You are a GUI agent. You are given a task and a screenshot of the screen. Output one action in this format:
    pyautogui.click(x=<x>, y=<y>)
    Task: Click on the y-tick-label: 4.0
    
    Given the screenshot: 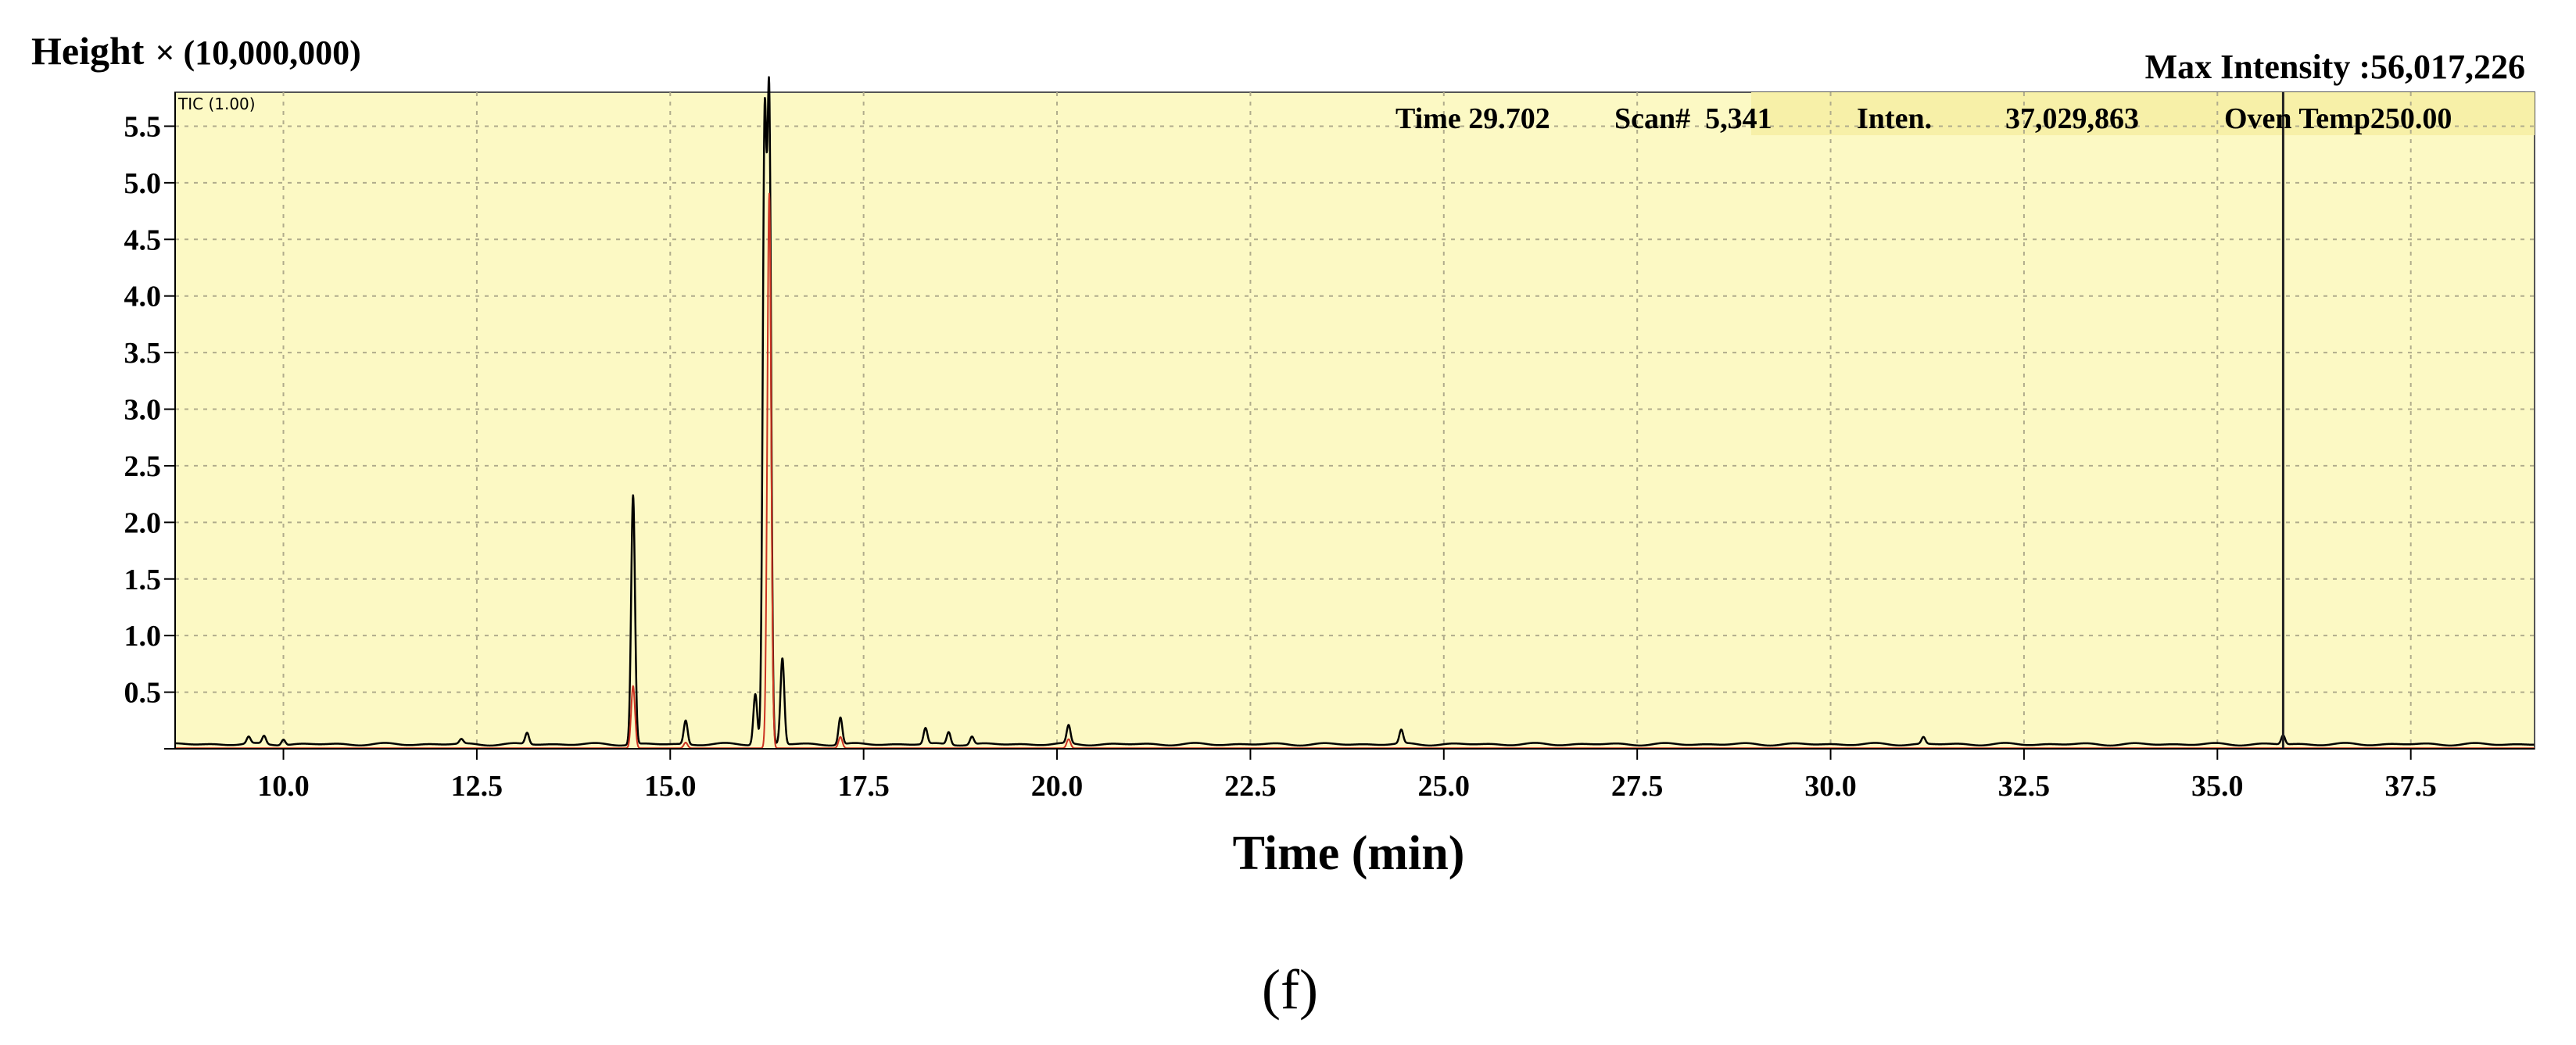 What is the action you would take?
    pyautogui.click(x=143, y=297)
    